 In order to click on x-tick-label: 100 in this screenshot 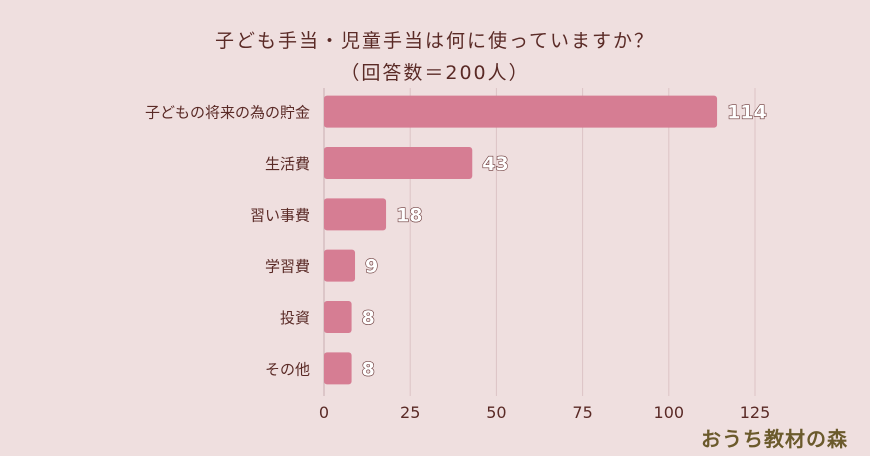, I will do `click(669, 412)`.